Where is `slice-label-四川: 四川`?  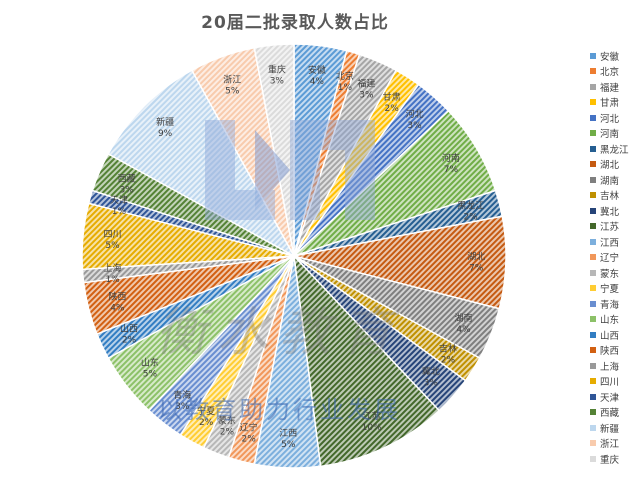 slice-label-四川: 四川 is located at coordinates (112, 235).